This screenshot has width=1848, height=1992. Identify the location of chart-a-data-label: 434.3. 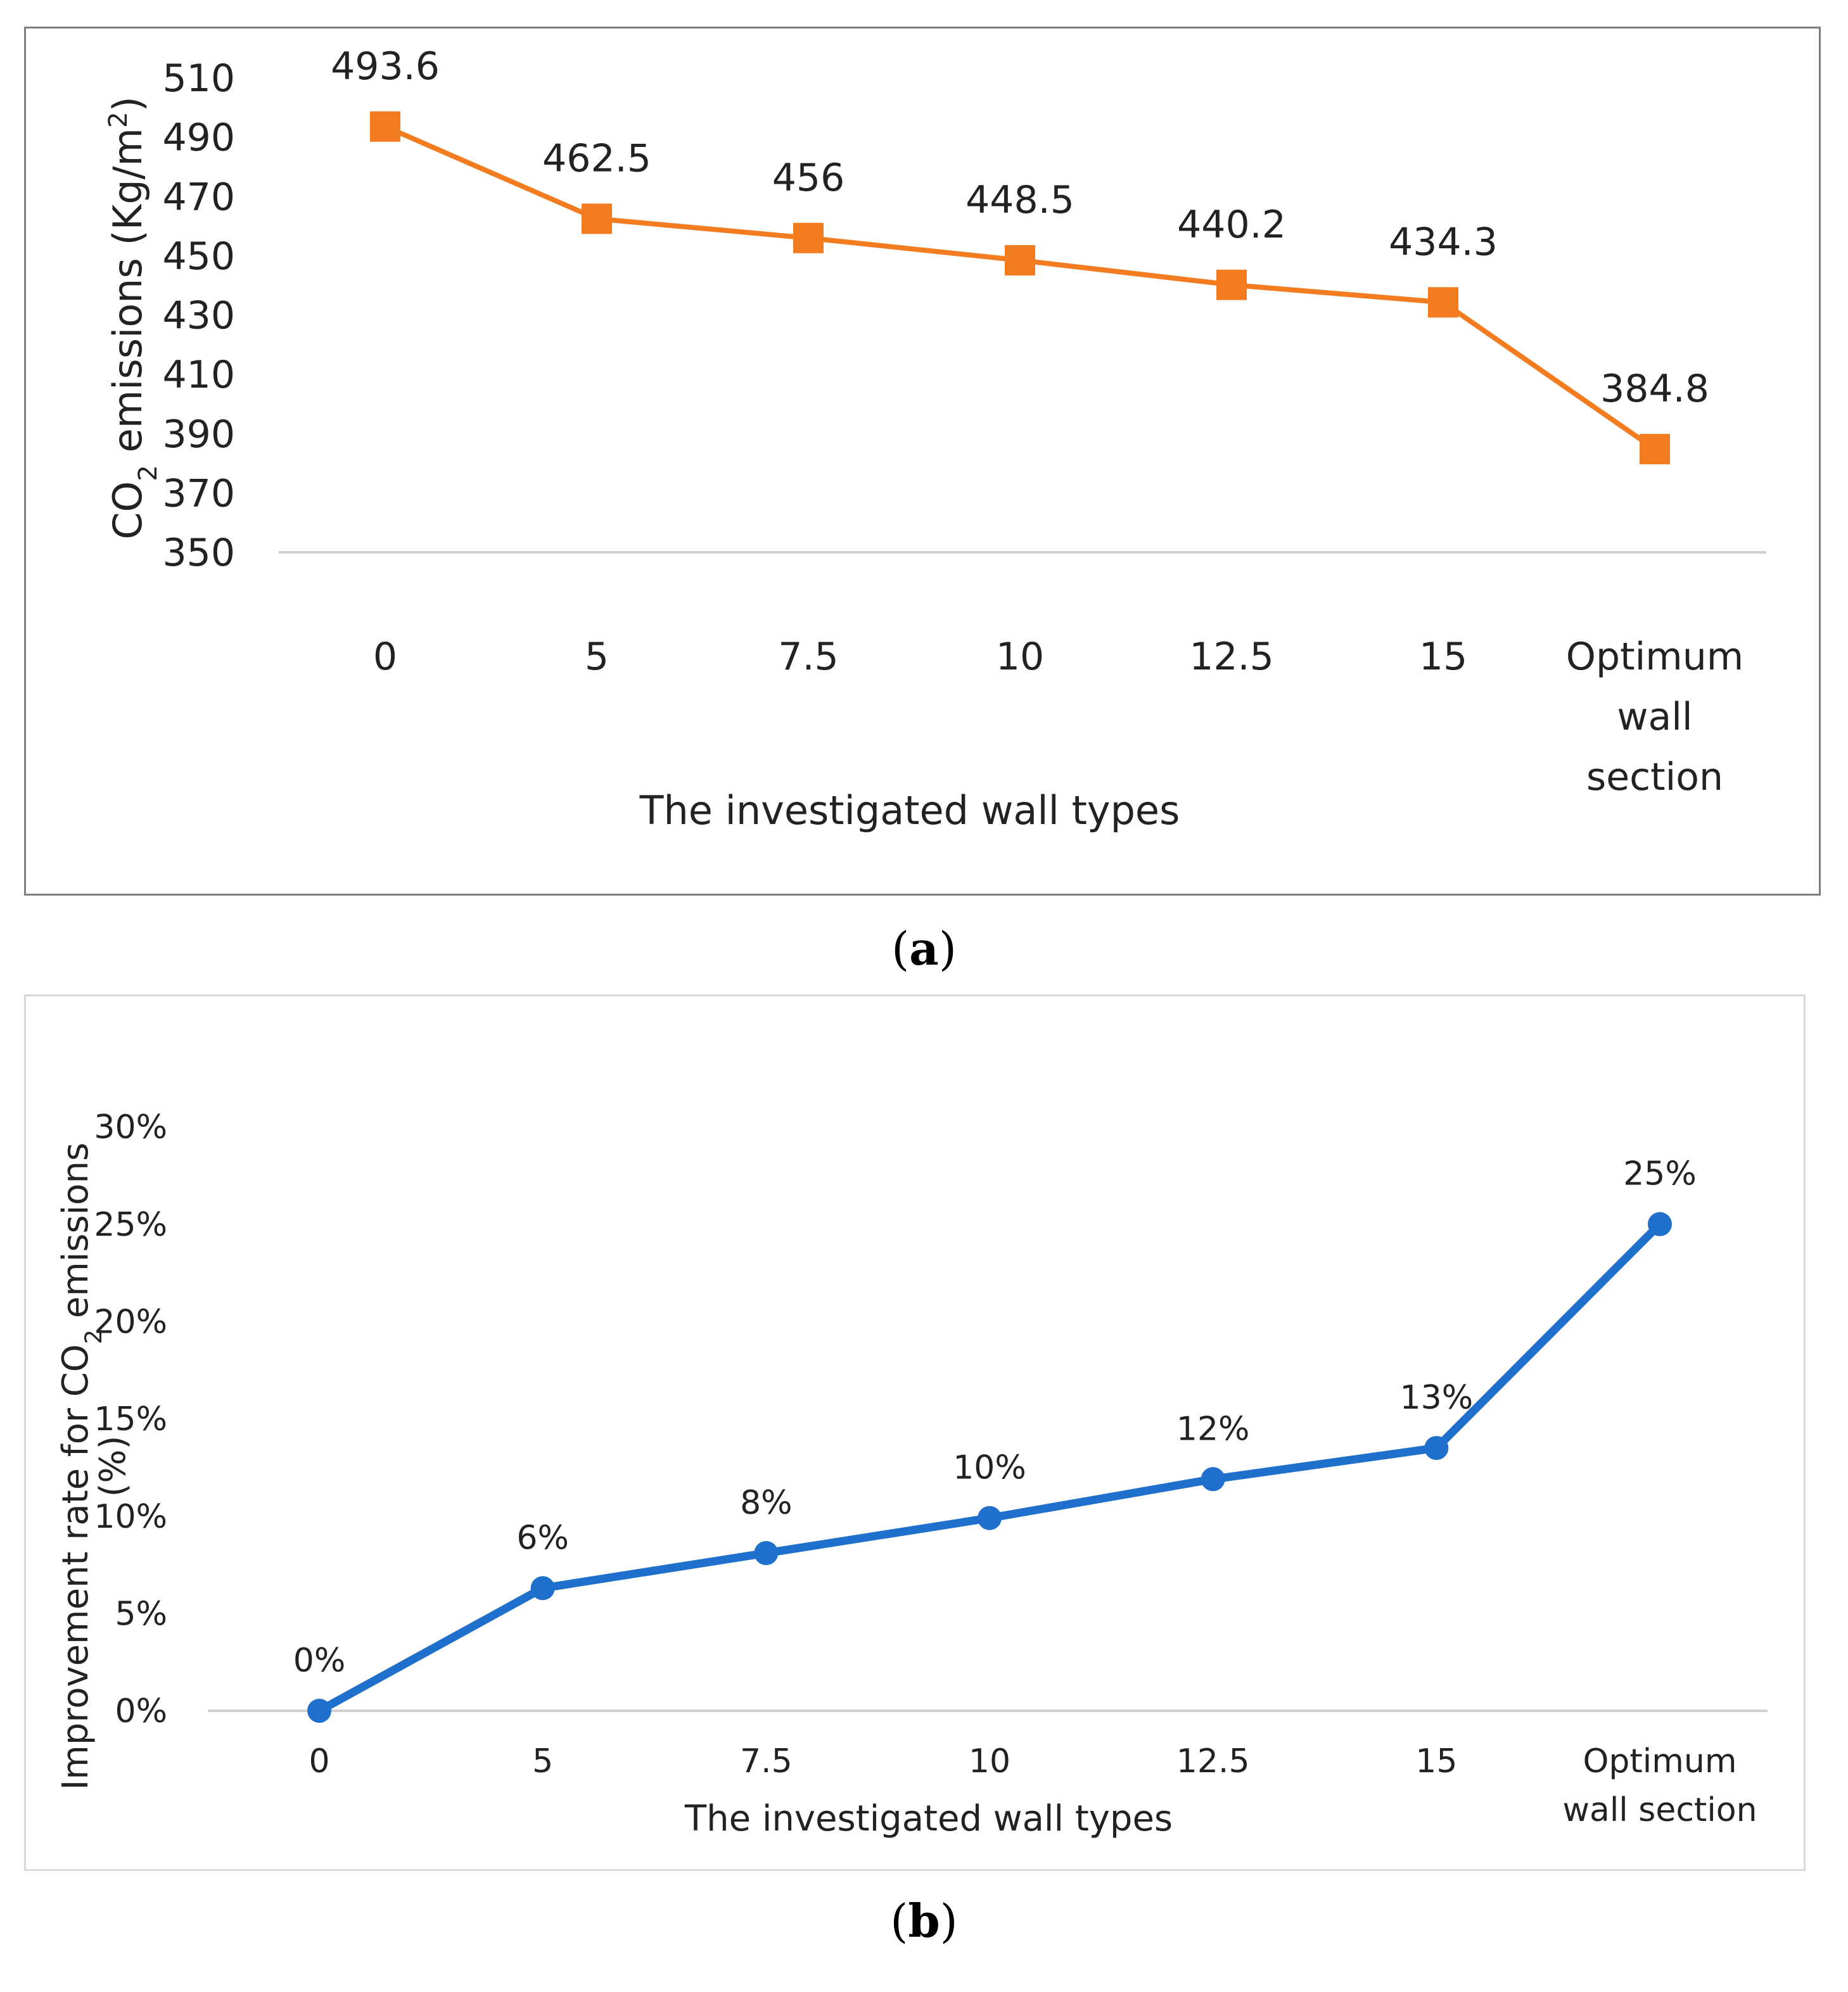
(1443, 242).